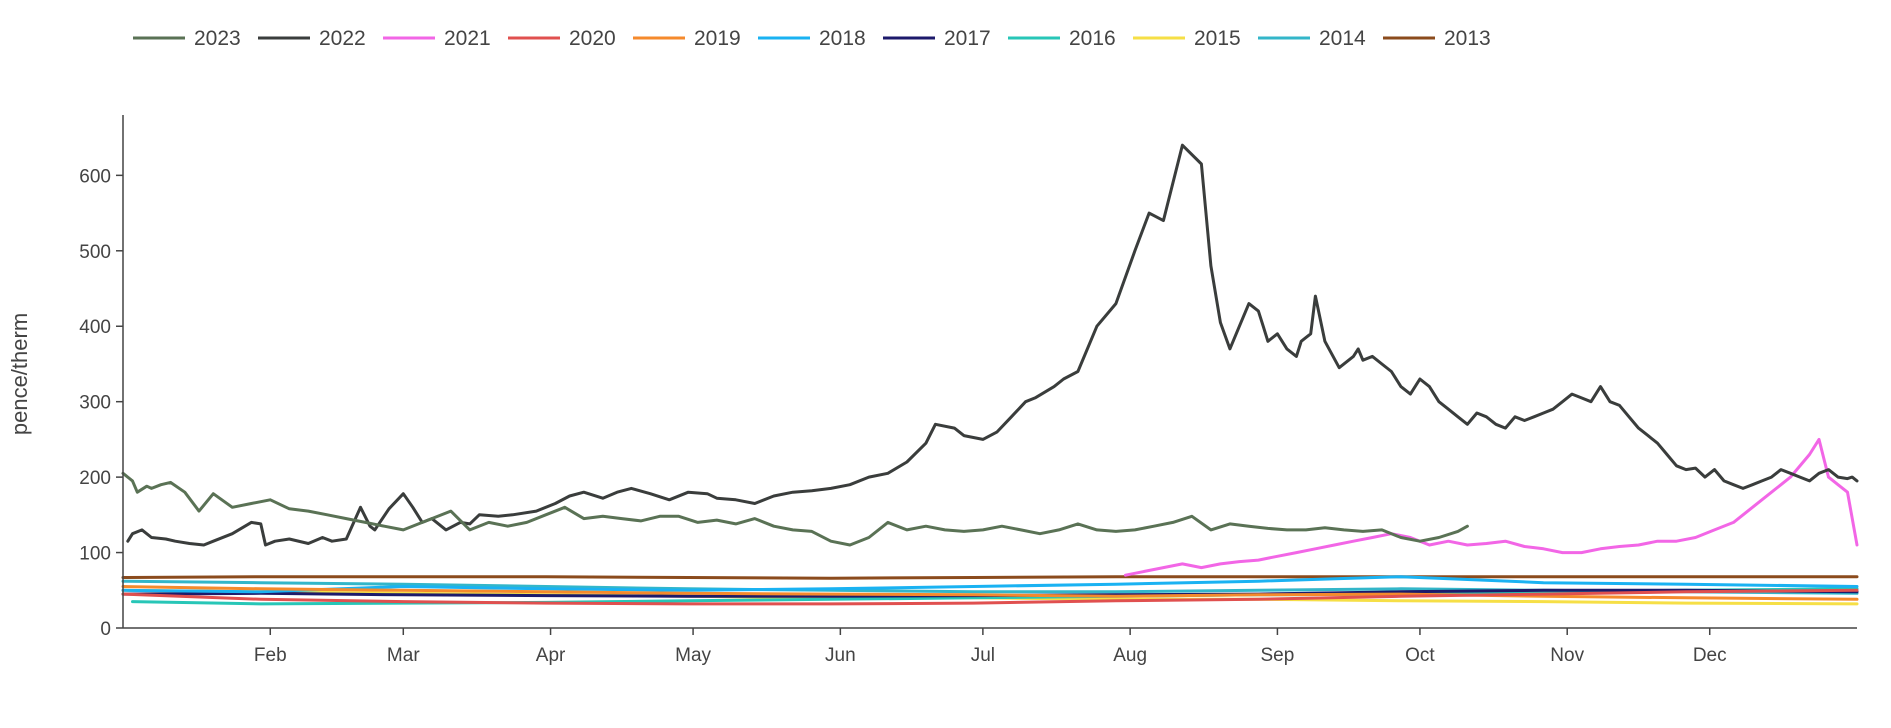 This screenshot has width=1891, height=728. Describe the element at coordinates (1278, 655) in the screenshot. I see `x-tick-label: Sep` at that location.